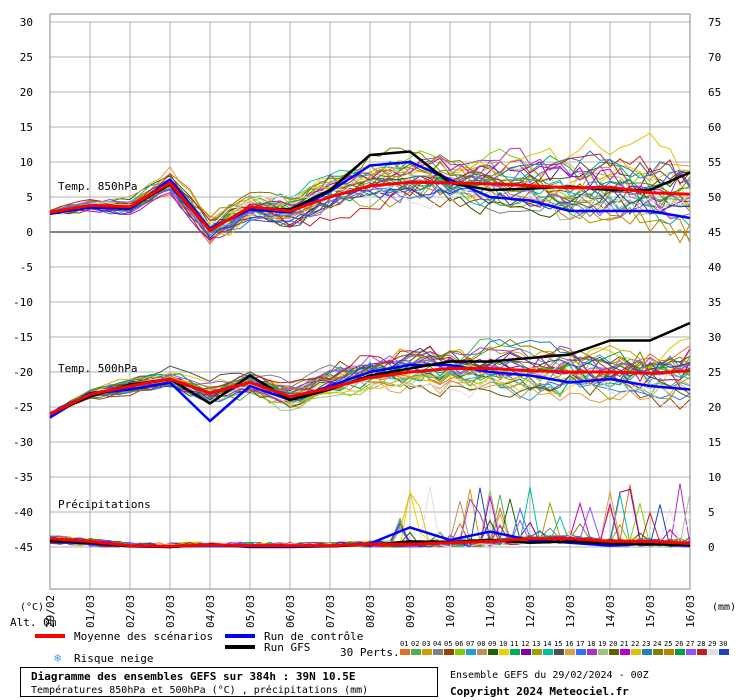  Describe the element at coordinates (426, 644) in the screenshot. I see `legend-pert-number: 03` at that location.